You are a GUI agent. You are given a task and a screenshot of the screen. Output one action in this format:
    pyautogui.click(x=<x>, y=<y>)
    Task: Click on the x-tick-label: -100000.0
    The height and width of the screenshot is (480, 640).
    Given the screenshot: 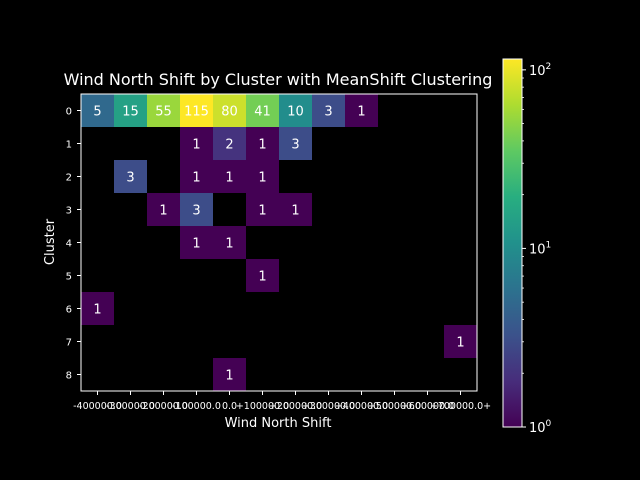 What is the action you would take?
    pyautogui.click(x=196, y=406)
    